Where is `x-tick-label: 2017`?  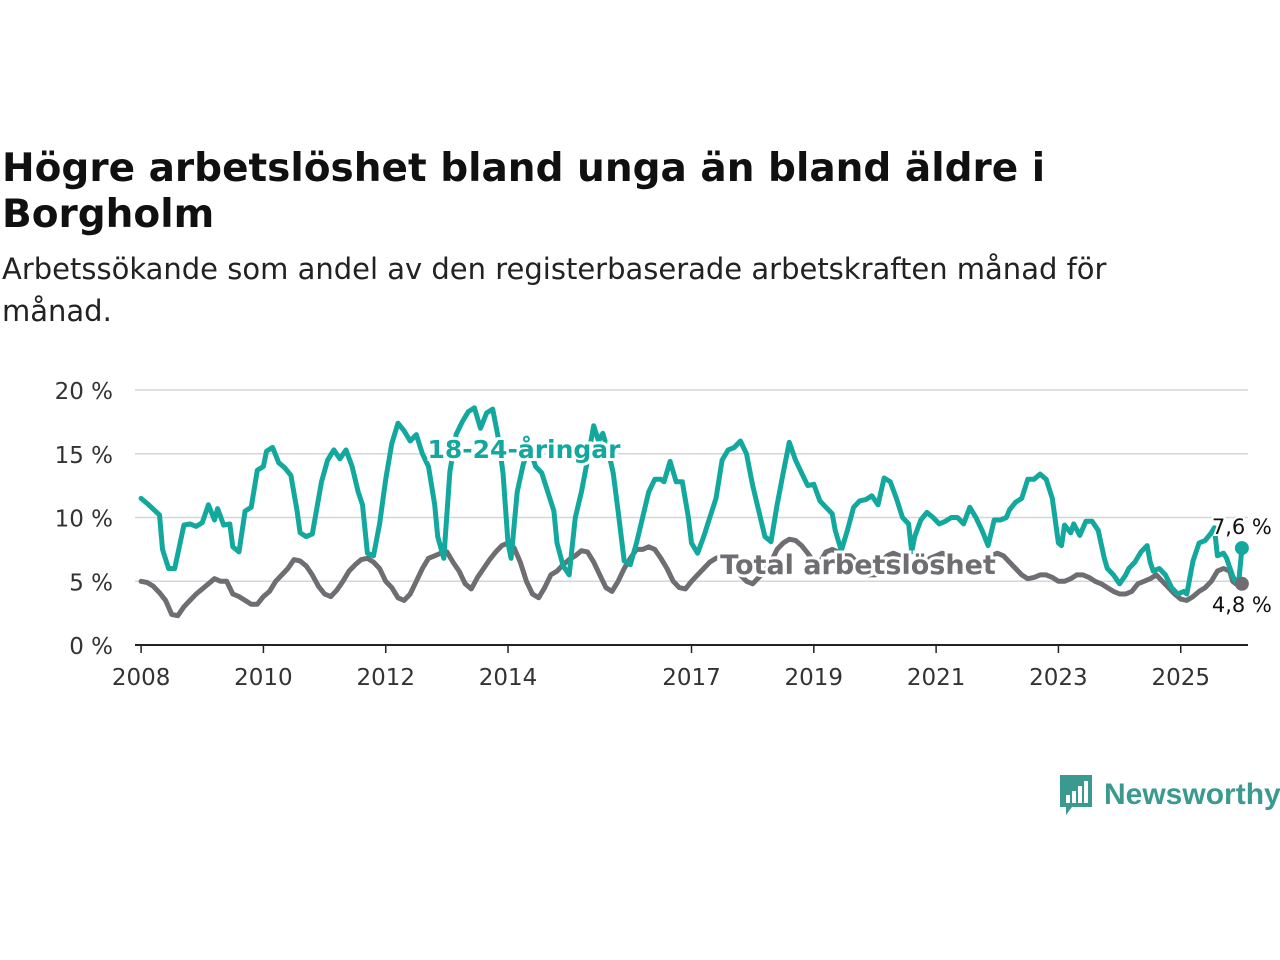 x-tick-label: 2017 is located at coordinates (691, 678).